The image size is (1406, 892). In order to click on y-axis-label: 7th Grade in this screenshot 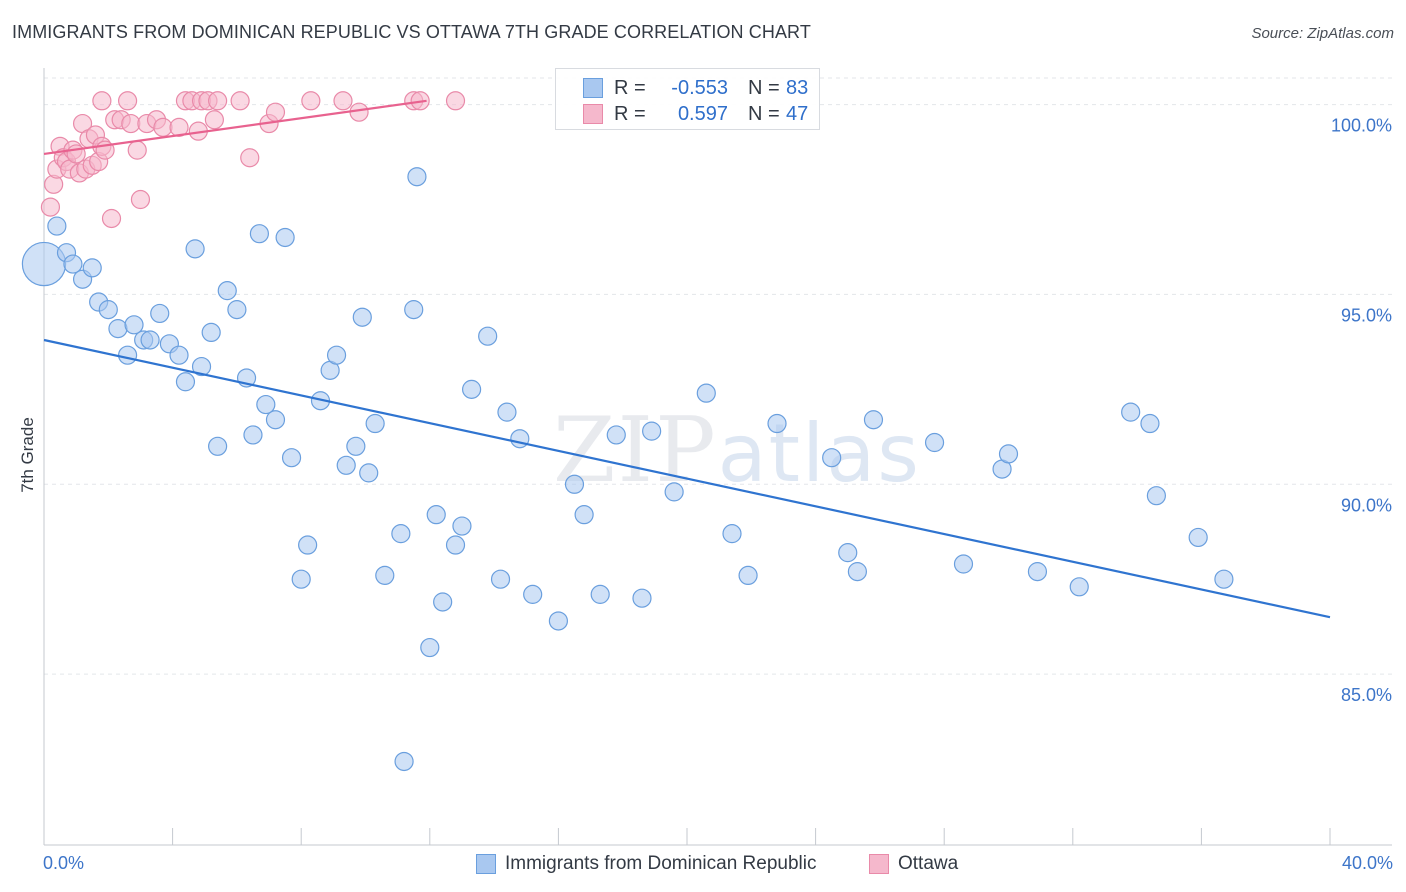, I will do `click(27, 455)`.